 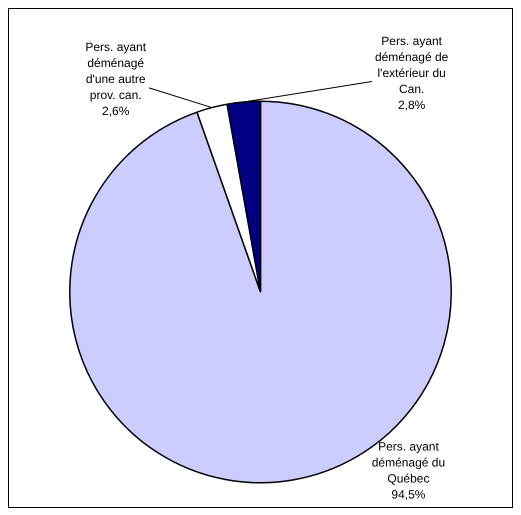 What do you see at coordinates (409, 462) in the screenshot?
I see `slice-label: Pers. ayant déménagé du Québec` at bounding box center [409, 462].